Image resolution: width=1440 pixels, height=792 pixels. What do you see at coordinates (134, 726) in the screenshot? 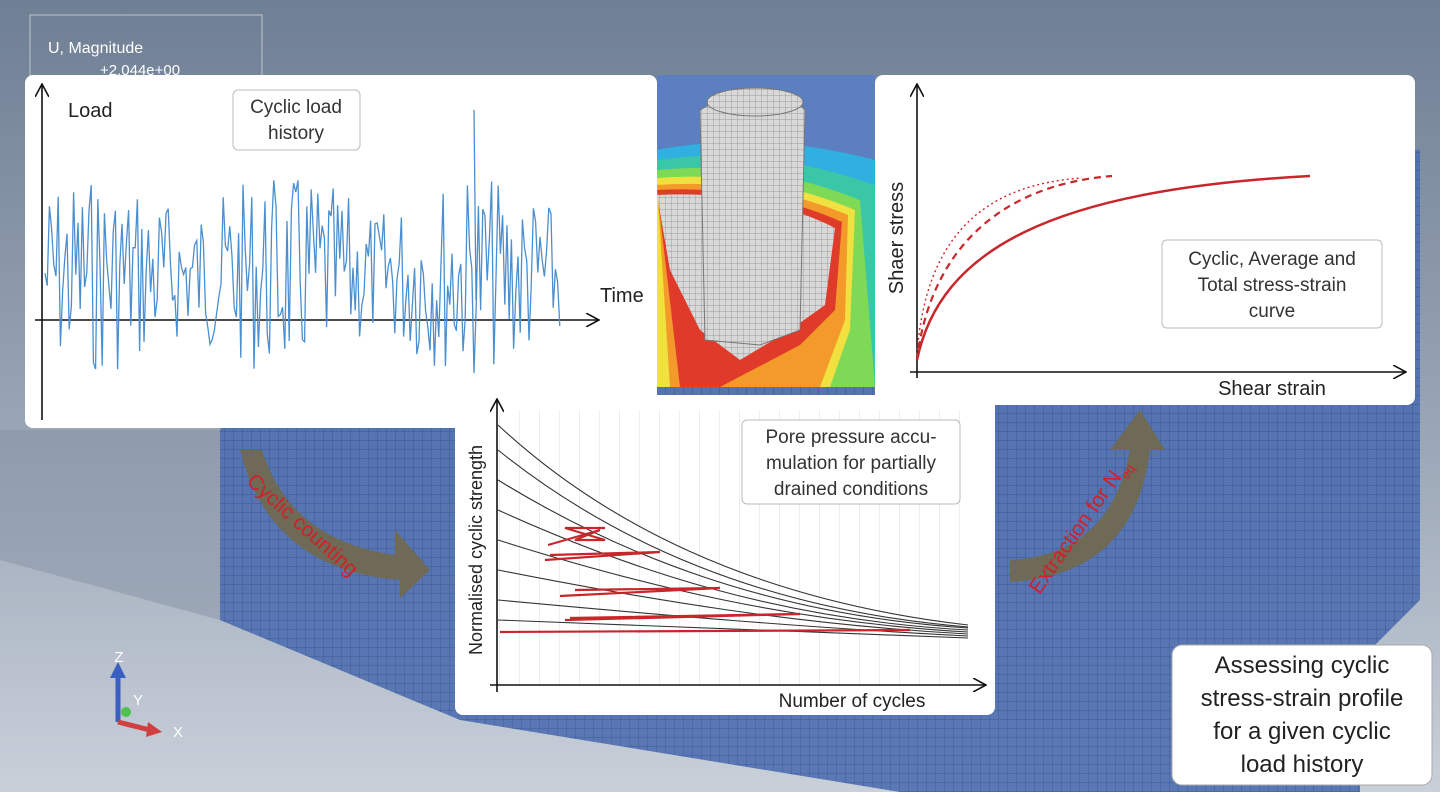
I see `x-axis-triad` at bounding box center [134, 726].